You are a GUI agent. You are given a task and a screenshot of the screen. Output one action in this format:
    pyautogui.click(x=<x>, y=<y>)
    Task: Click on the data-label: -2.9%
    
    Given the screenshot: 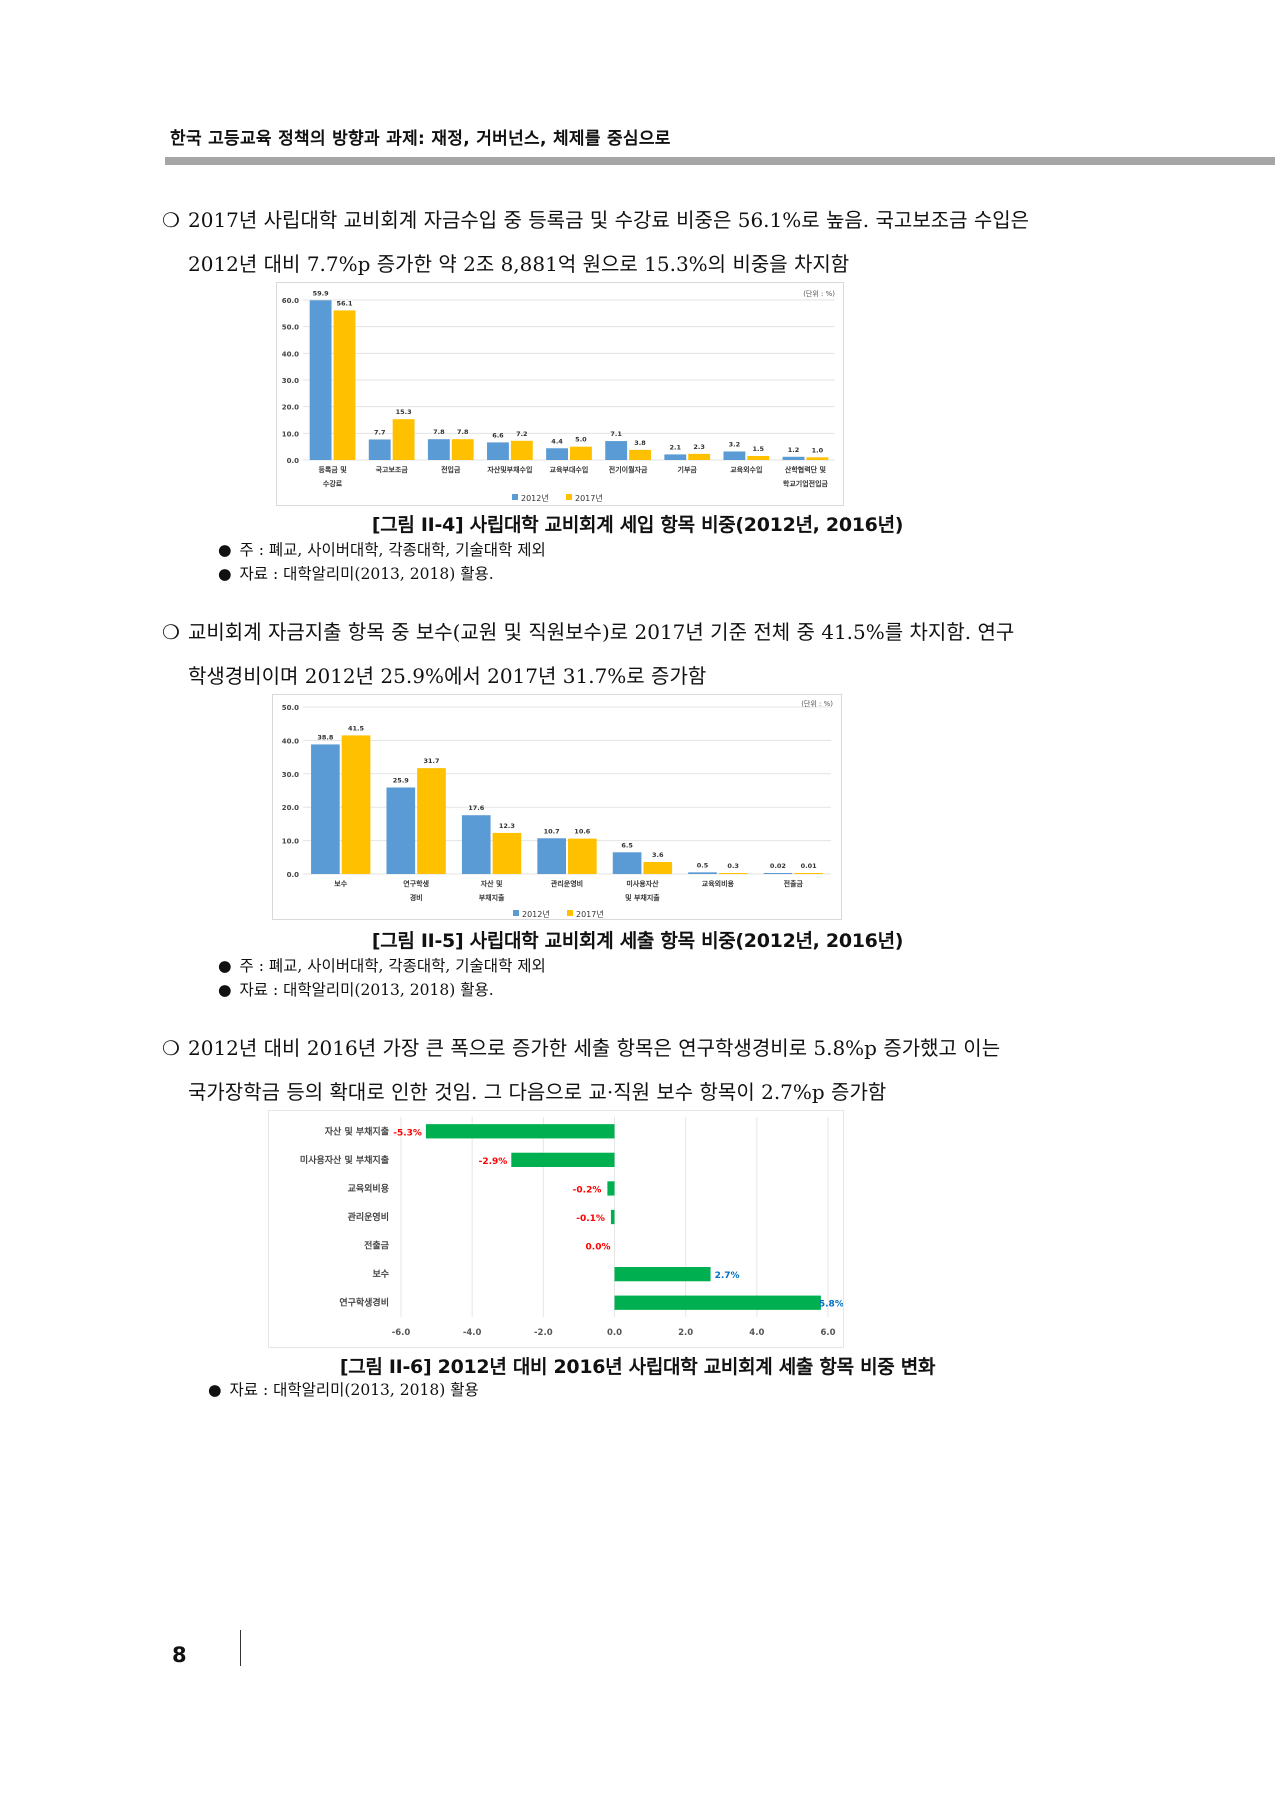 What is the action you would take?
    pyautogui.click(x=493, y=1162)
    